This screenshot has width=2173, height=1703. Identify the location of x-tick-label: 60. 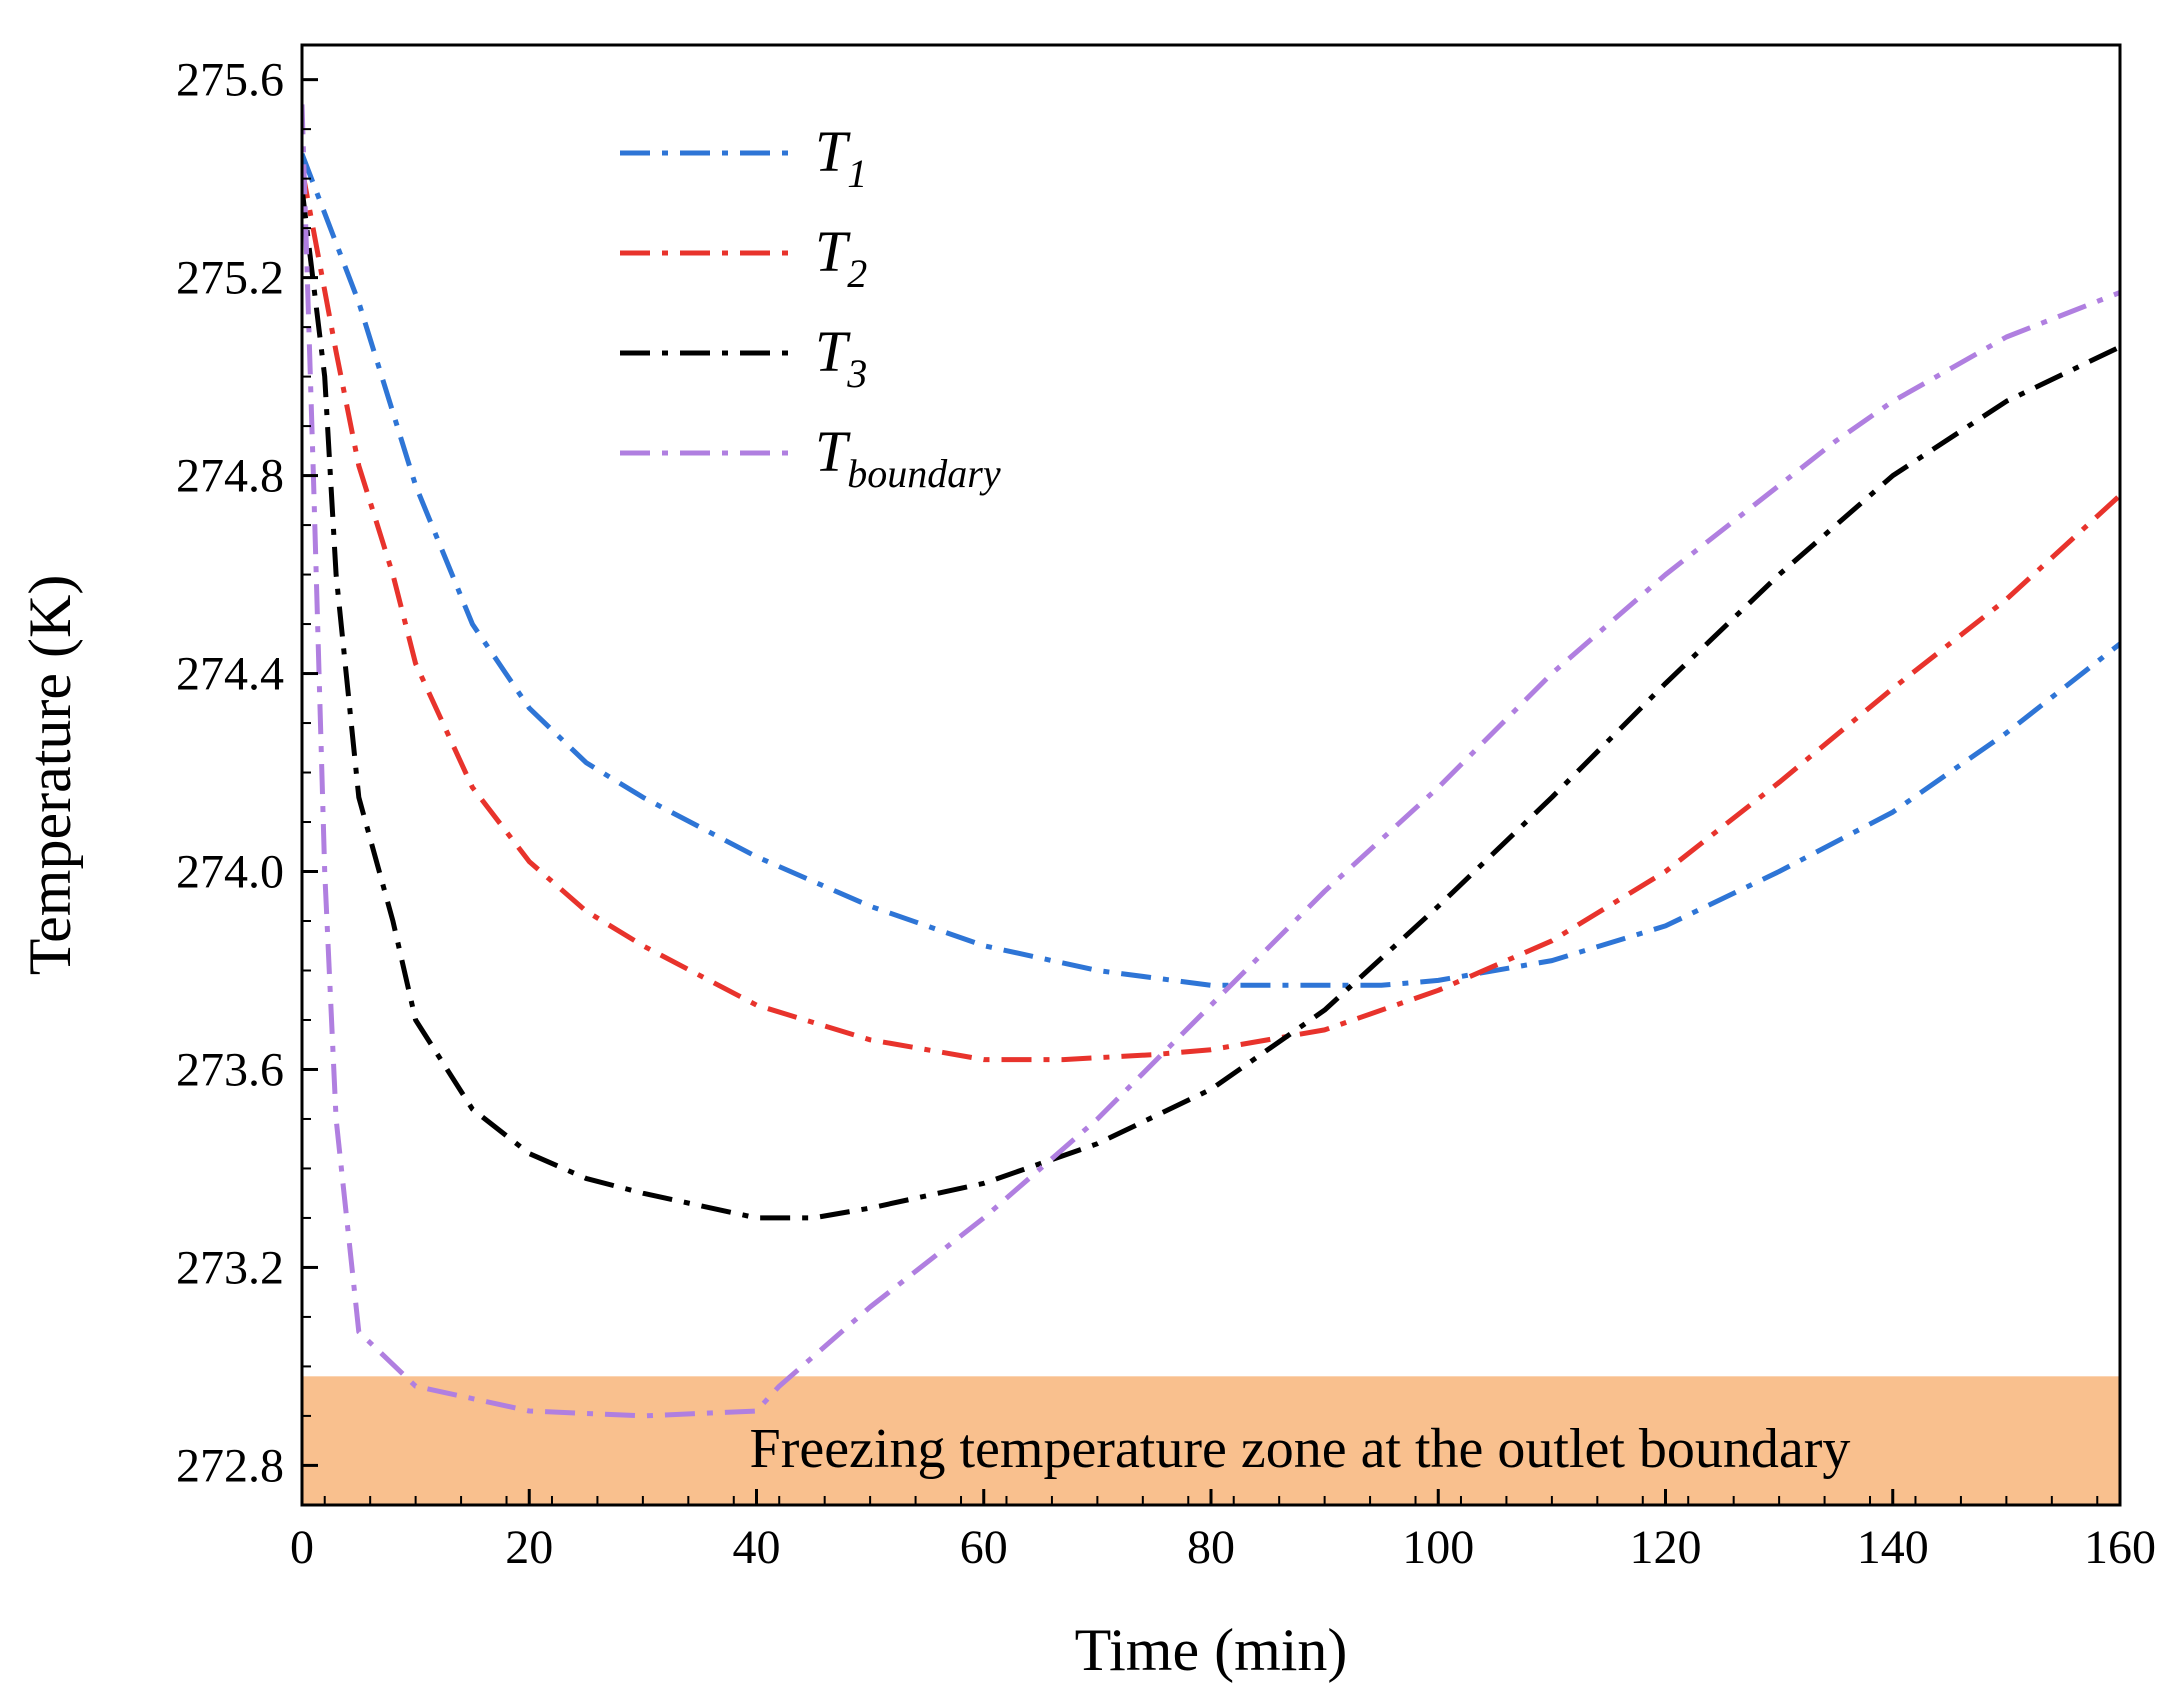
(984, 1547).